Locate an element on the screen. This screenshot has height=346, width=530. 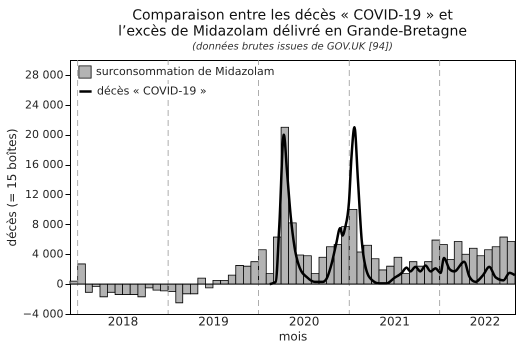
y-tick-label: 4 000 is located at coordinates (48, 254).